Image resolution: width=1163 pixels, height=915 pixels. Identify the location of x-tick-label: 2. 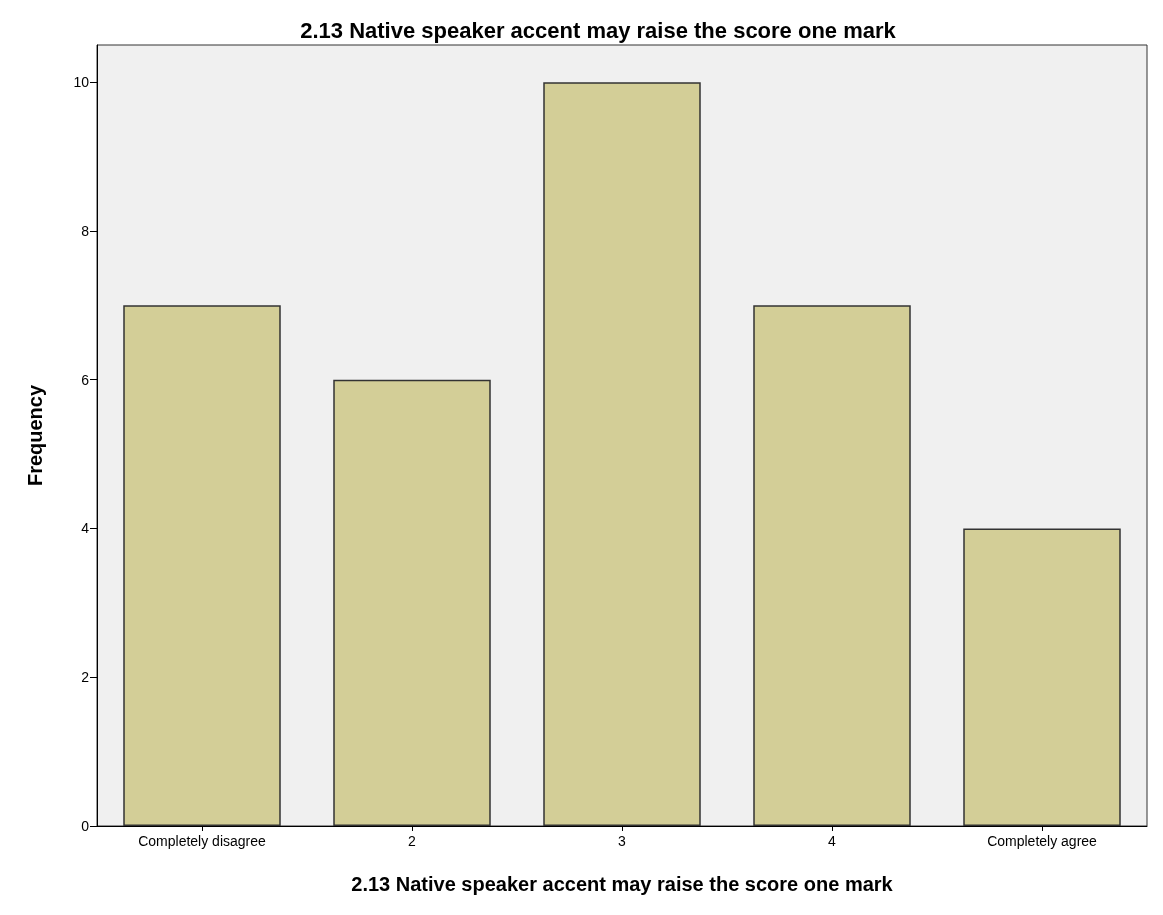
(412, 841).